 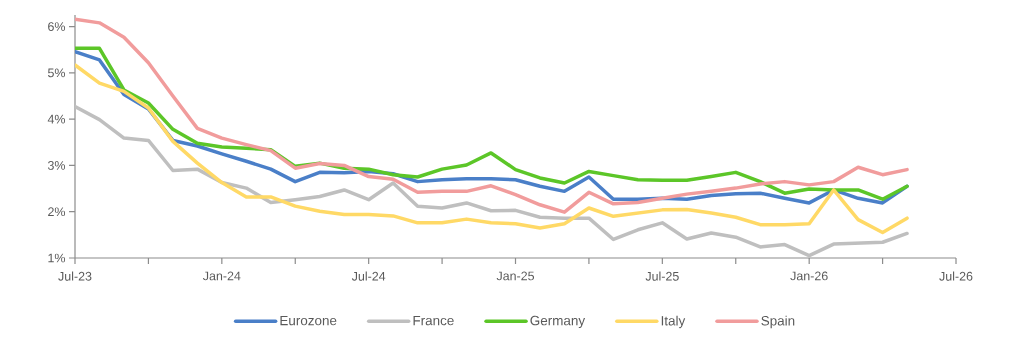 I want to click on y-tick-label: 1%, so click(x=57, y=258).